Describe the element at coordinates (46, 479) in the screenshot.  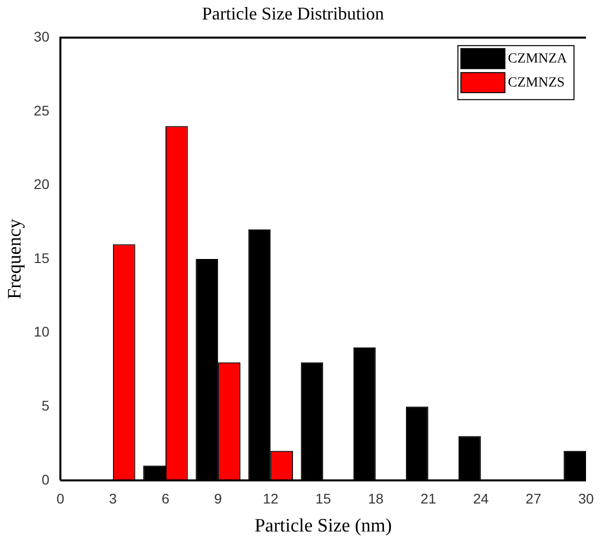
I see `y-tick-label: 0` at that location.